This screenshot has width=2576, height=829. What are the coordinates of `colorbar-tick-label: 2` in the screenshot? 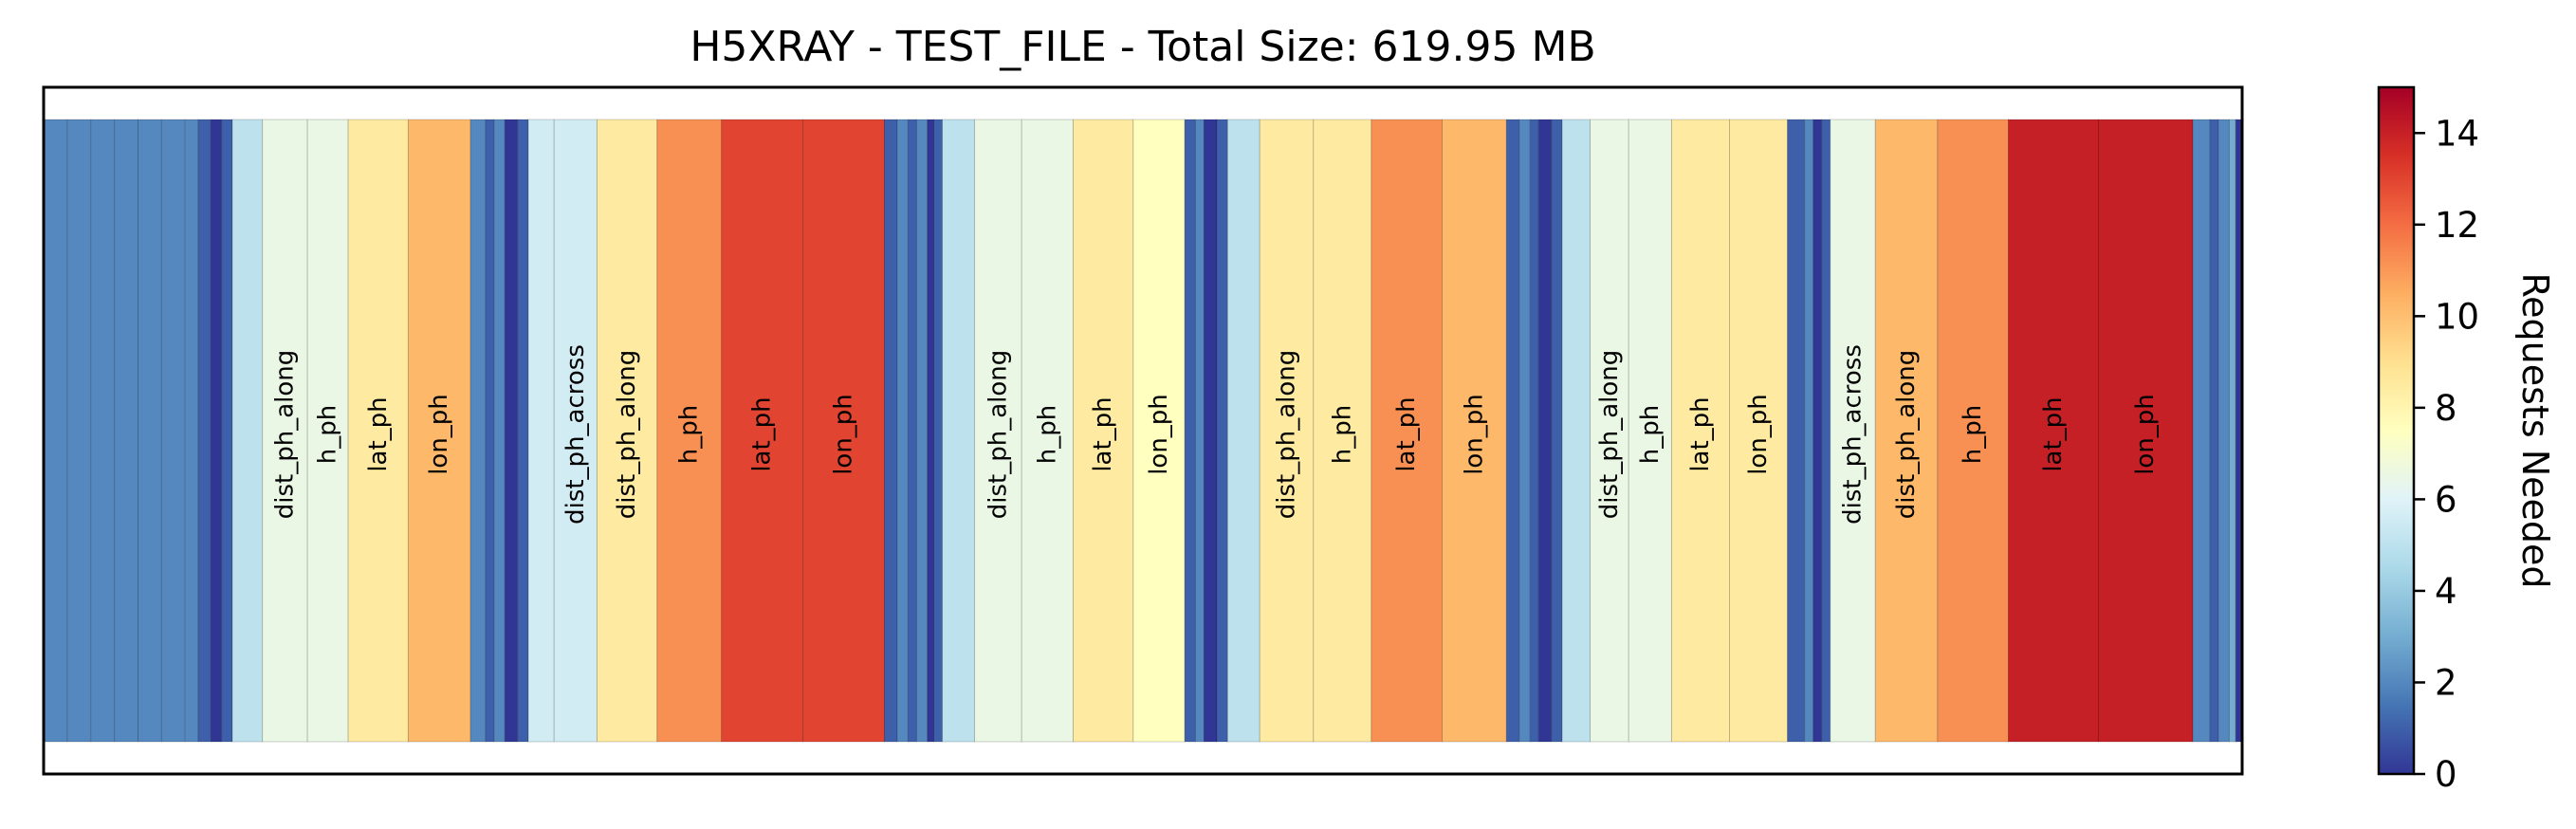 It's located at (2446, 682).